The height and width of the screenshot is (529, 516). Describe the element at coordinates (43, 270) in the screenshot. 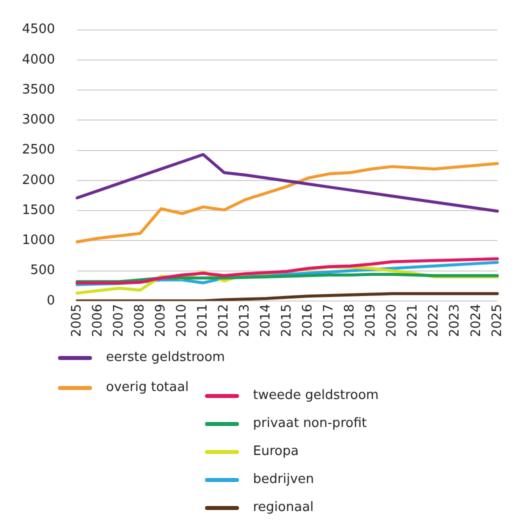

I see `y-tick-label: 500` at that location.